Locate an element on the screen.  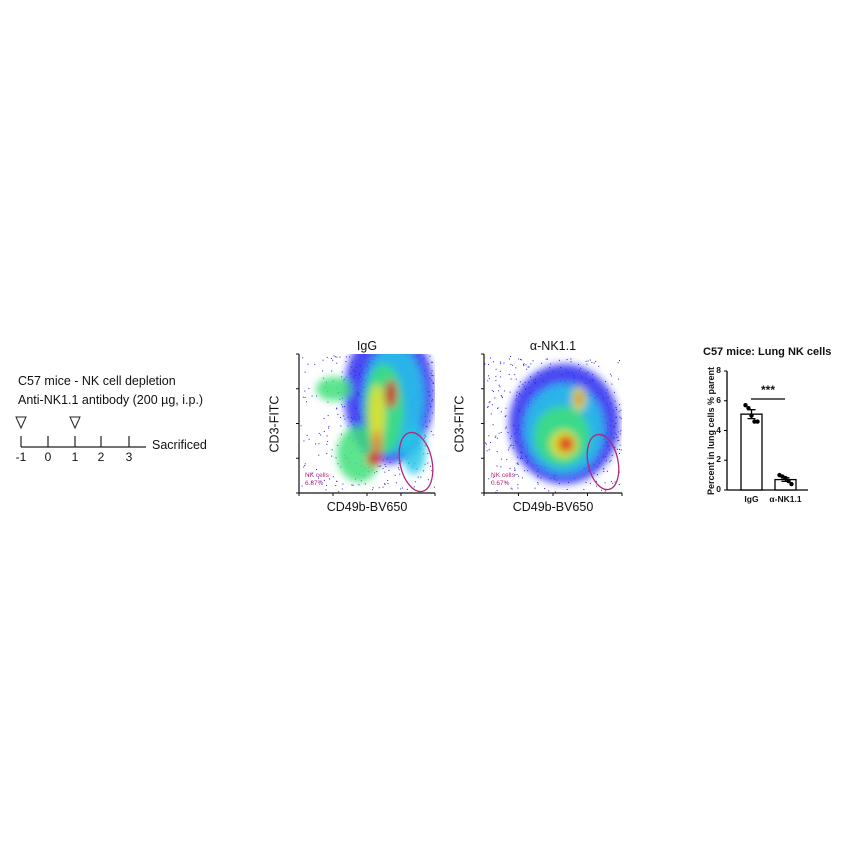
flow-xlabel-nk11: CD49b-BV650 is located at coordinates (553, 507).